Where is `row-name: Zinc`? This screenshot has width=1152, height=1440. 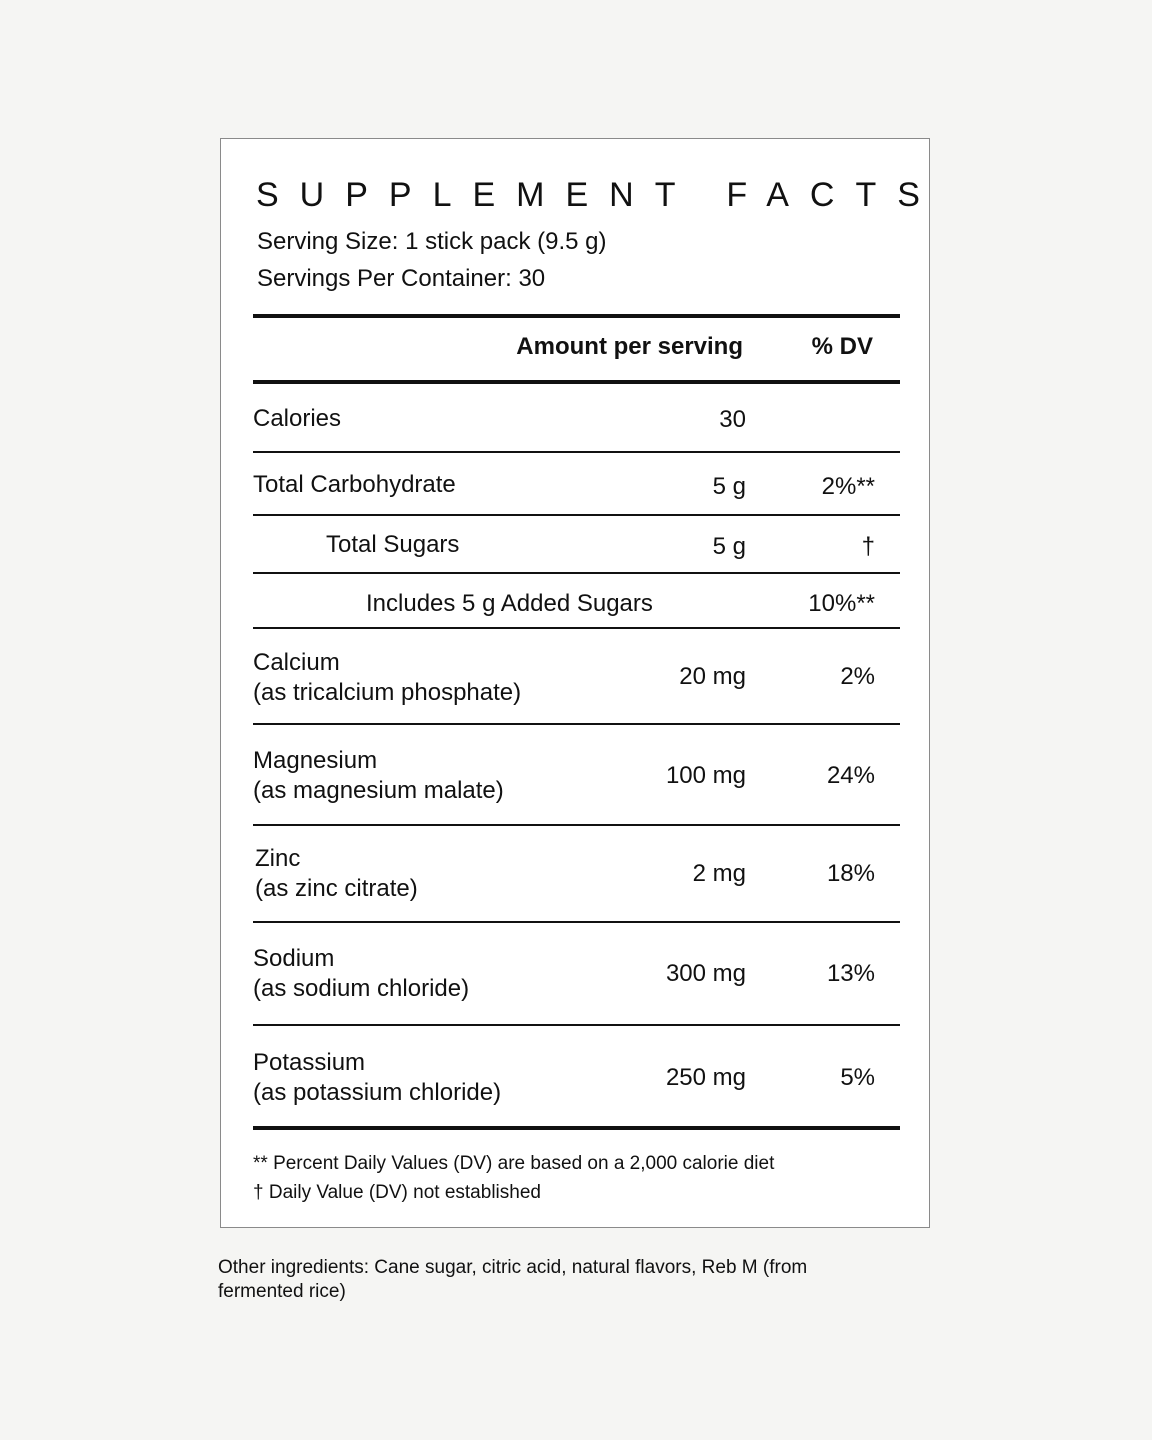 row-name: Zinc is located at coordinates (278, 858).